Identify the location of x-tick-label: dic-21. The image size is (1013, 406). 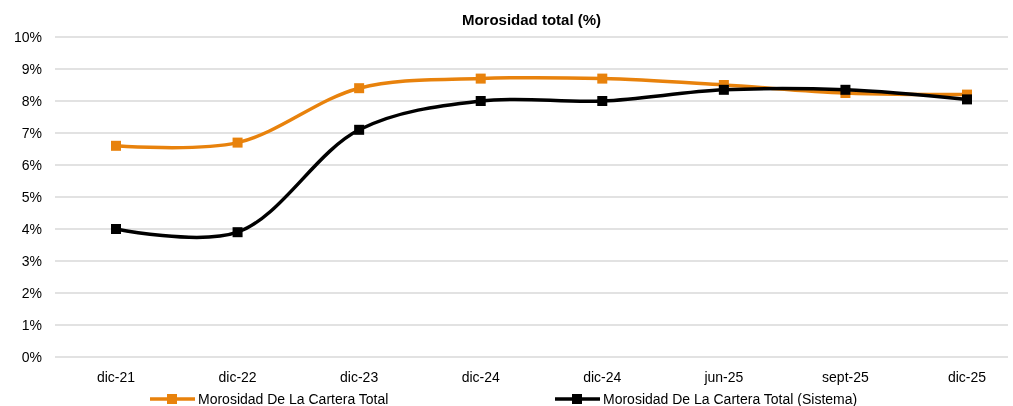
(116, 377).